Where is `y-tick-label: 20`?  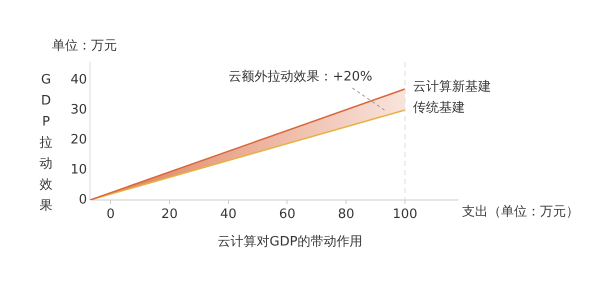
y-tick-label: 20 is located at coordinates (78, 140).